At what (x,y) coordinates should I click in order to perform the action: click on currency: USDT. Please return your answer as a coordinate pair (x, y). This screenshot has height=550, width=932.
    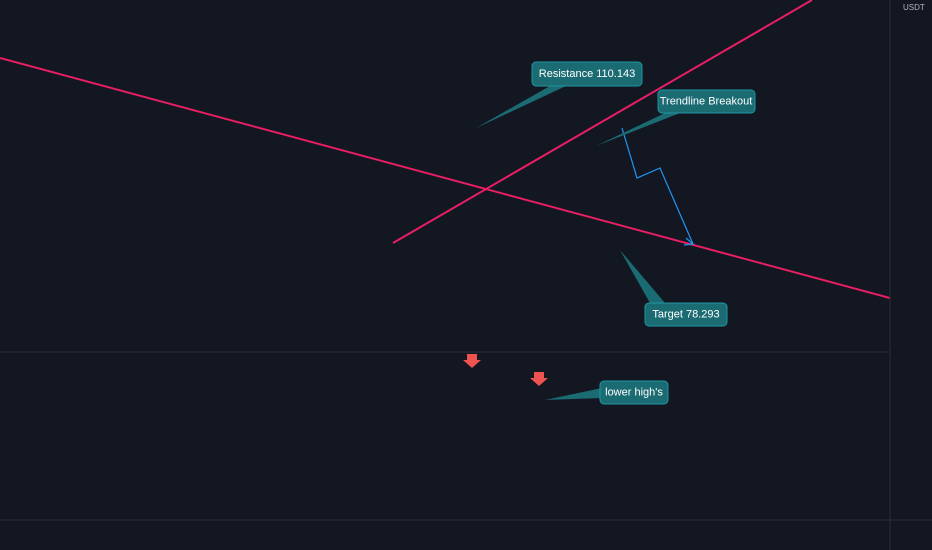
    Looking at the image, I should click on (914, 7).